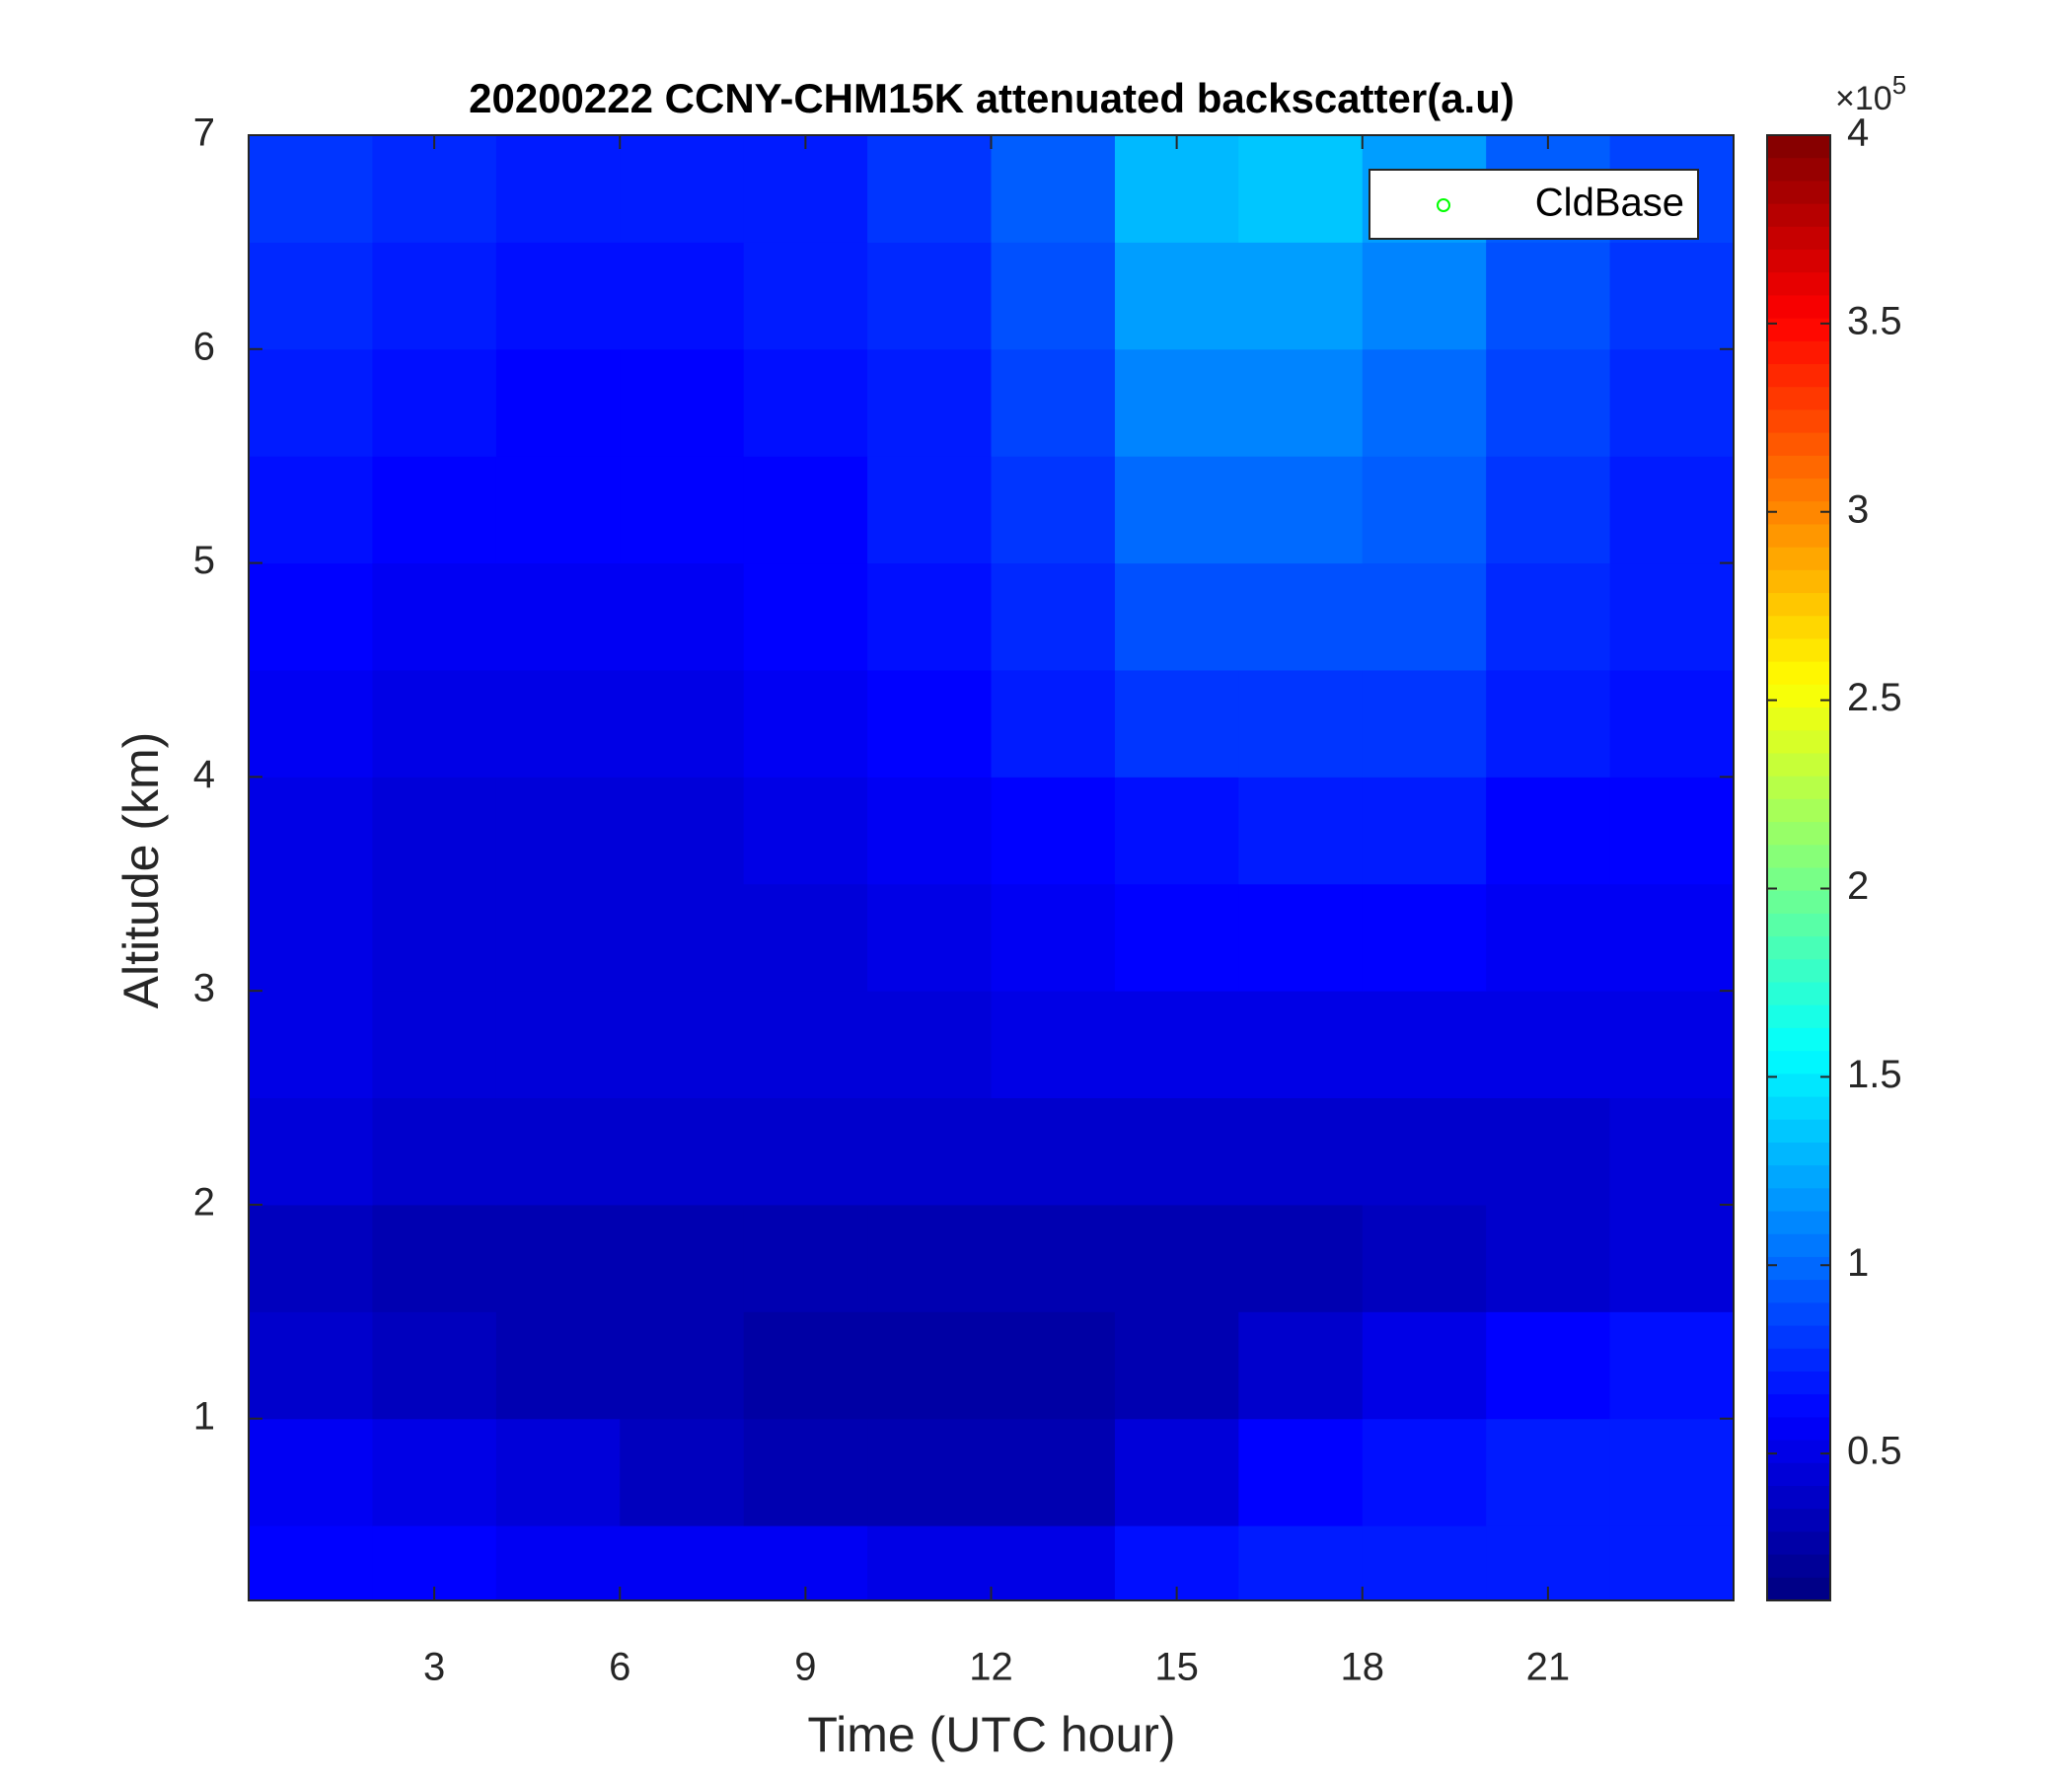  Describe the element at coordinates (1799, 867) in the screenshot. I see `colorbar-frame` at that location.